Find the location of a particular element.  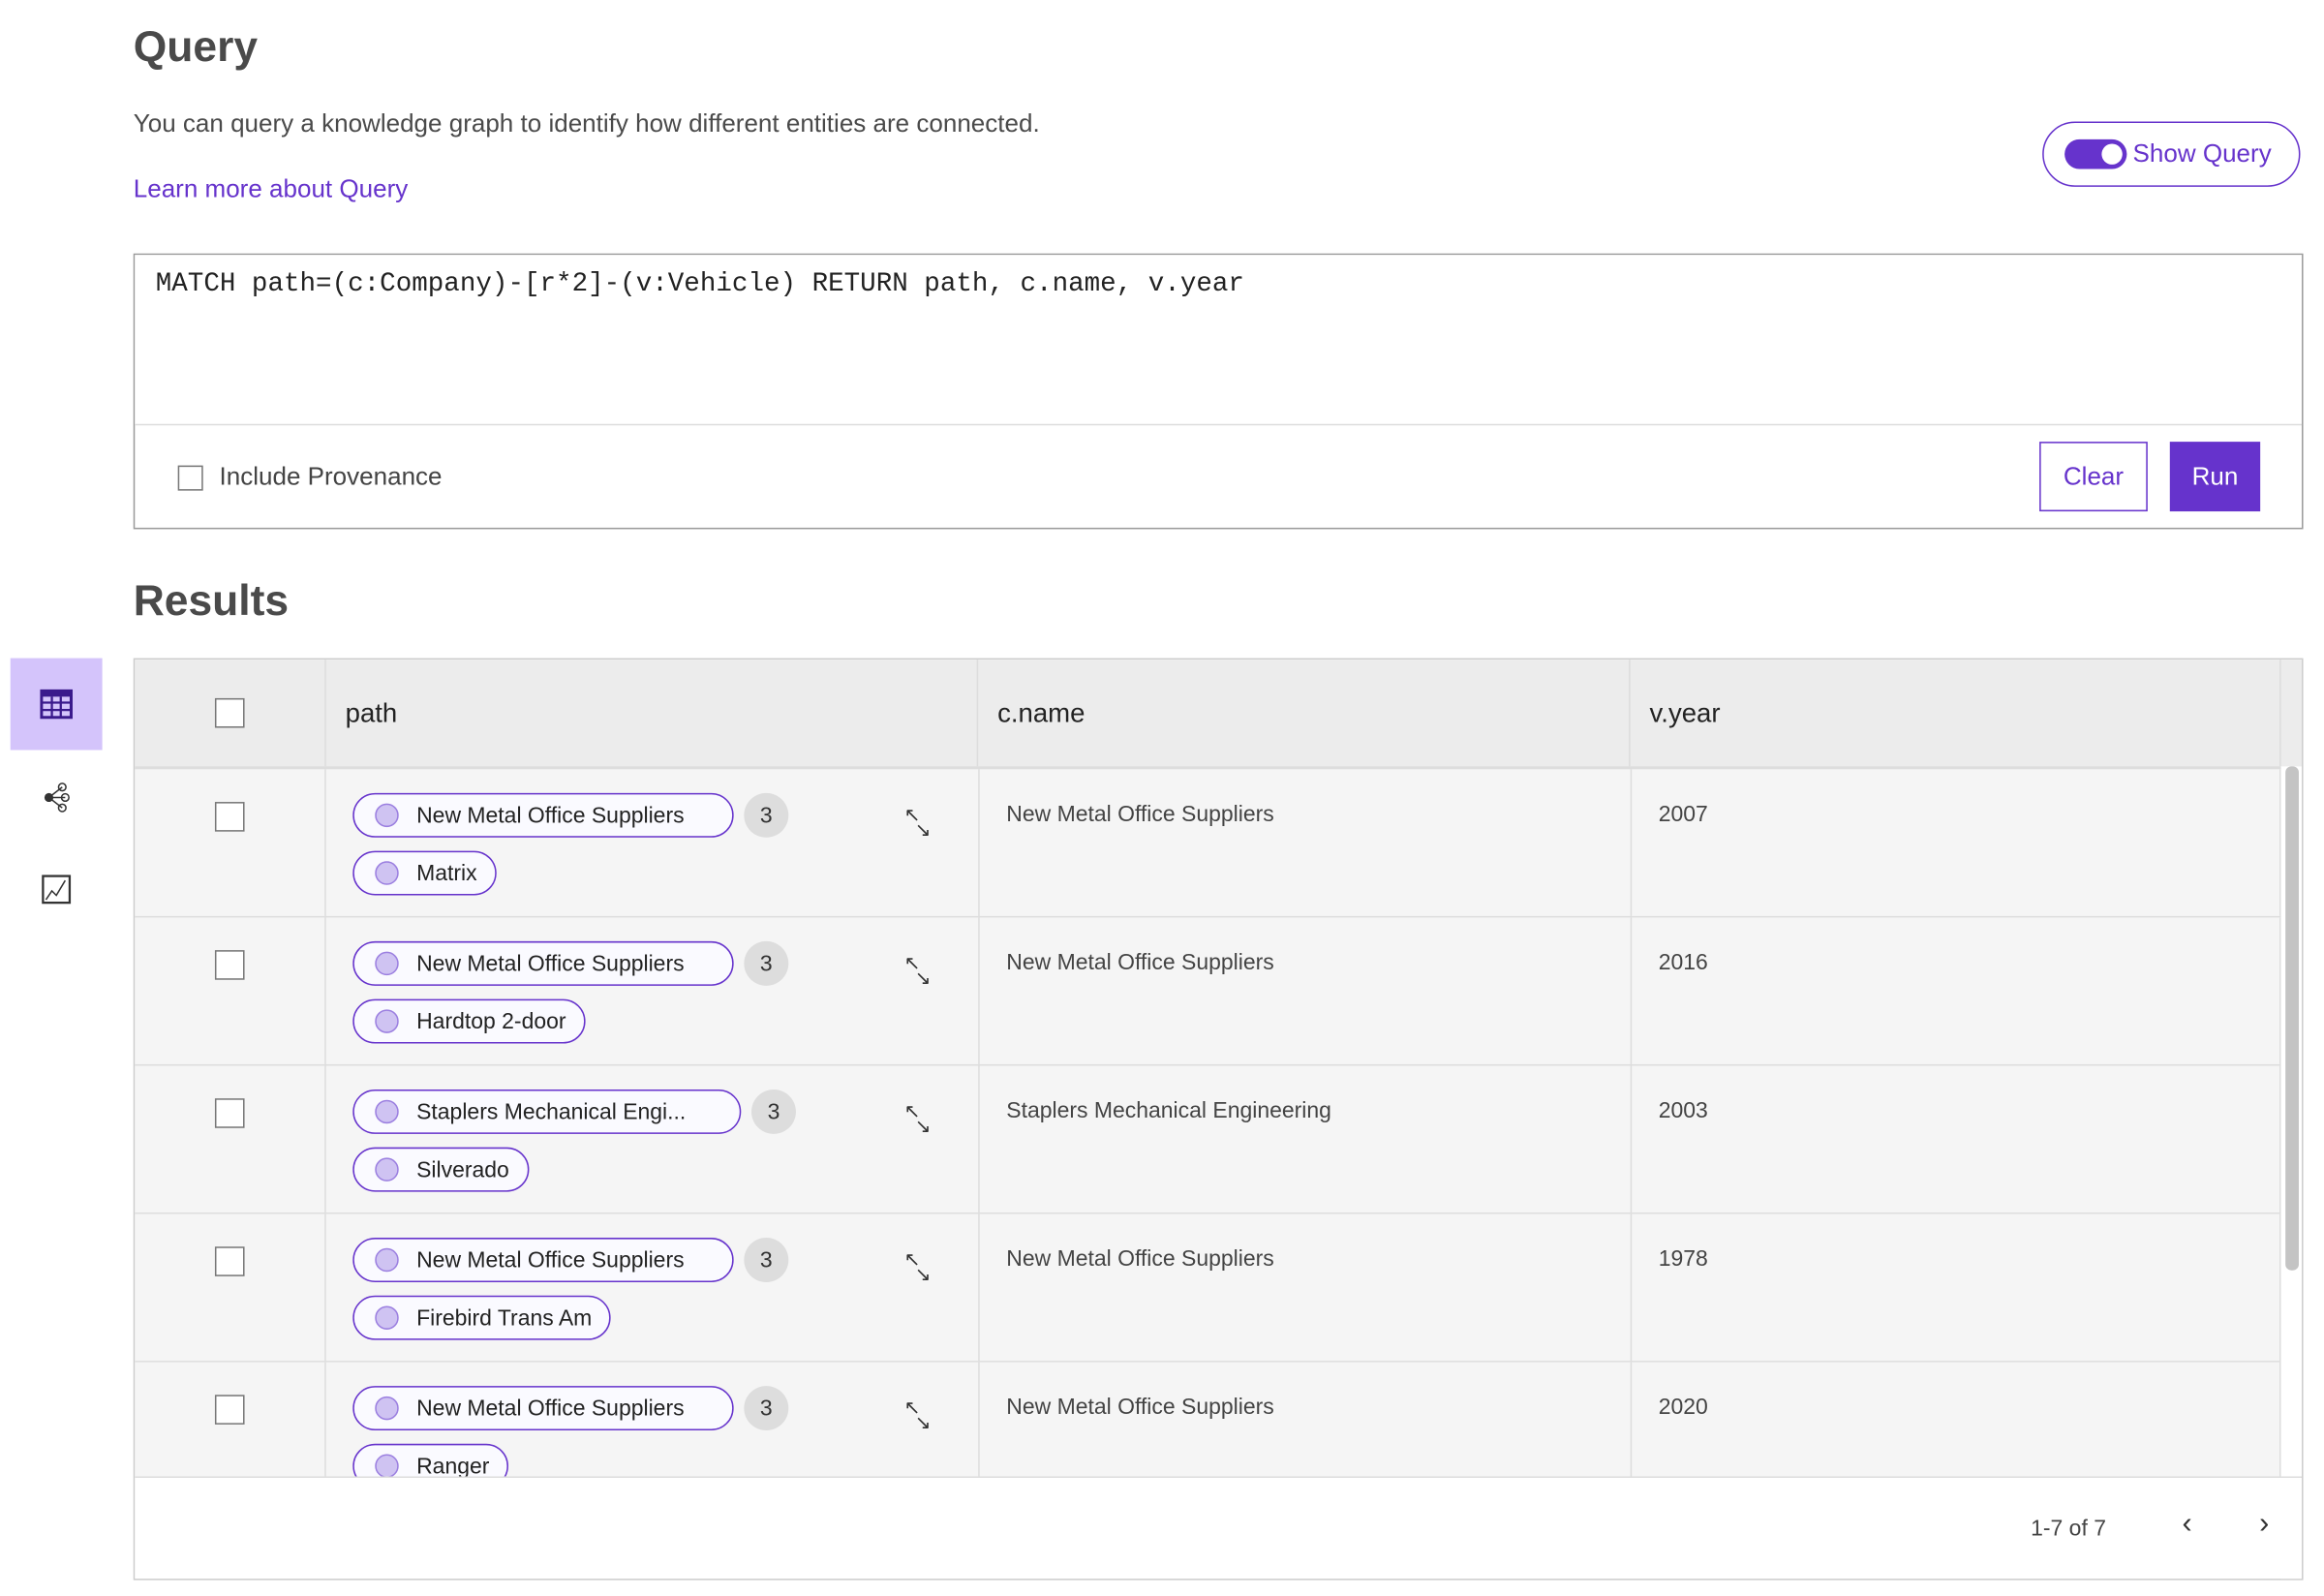

chart-icon is located at coordinates (57, 890).